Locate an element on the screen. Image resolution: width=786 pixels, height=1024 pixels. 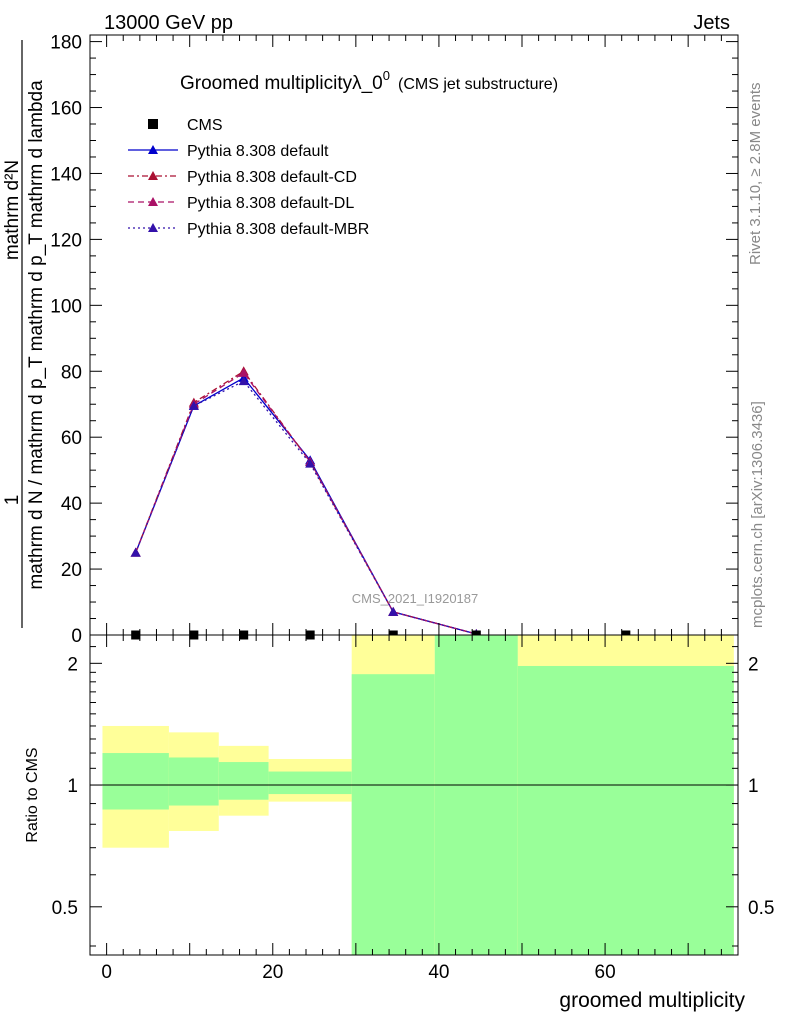
main-ytick-label: 140 is located at coordinates (66, 174).